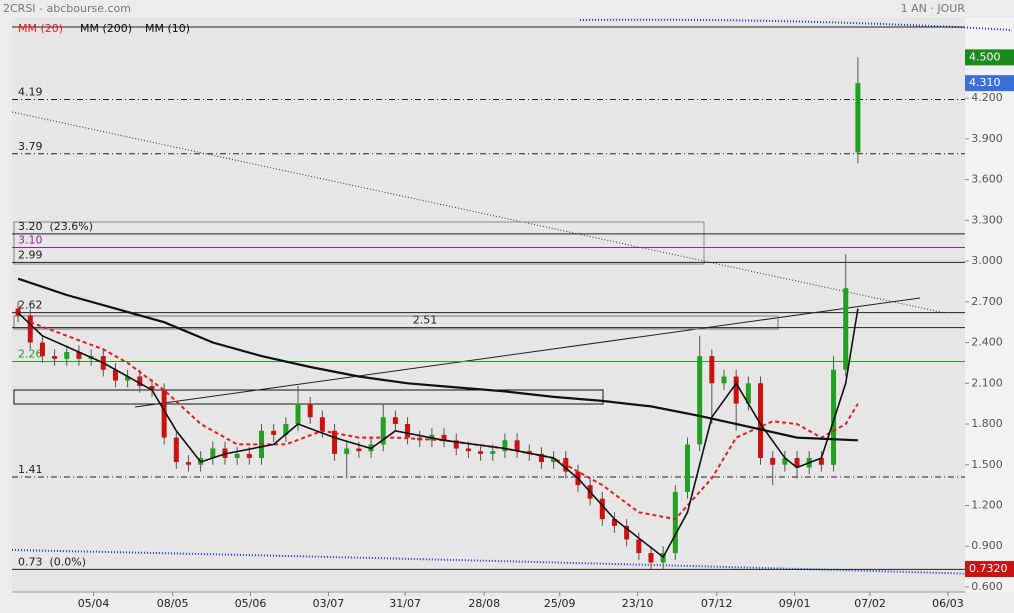 The height and width of the screenshot is (613, 1014). Describe the element at coordinates (987, 504) in the screenshot. I see `y-tick-label: 1.200` at that location.